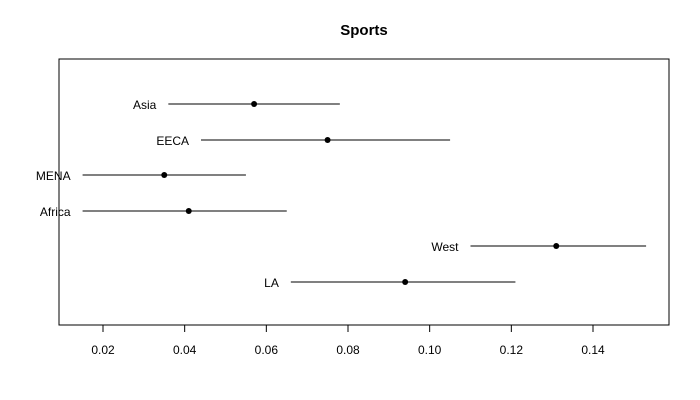  What do you see at coordinates (185, 350) in the screenshot?
I see `x-tick-label: 0.04` at bounding box center [185, 350].